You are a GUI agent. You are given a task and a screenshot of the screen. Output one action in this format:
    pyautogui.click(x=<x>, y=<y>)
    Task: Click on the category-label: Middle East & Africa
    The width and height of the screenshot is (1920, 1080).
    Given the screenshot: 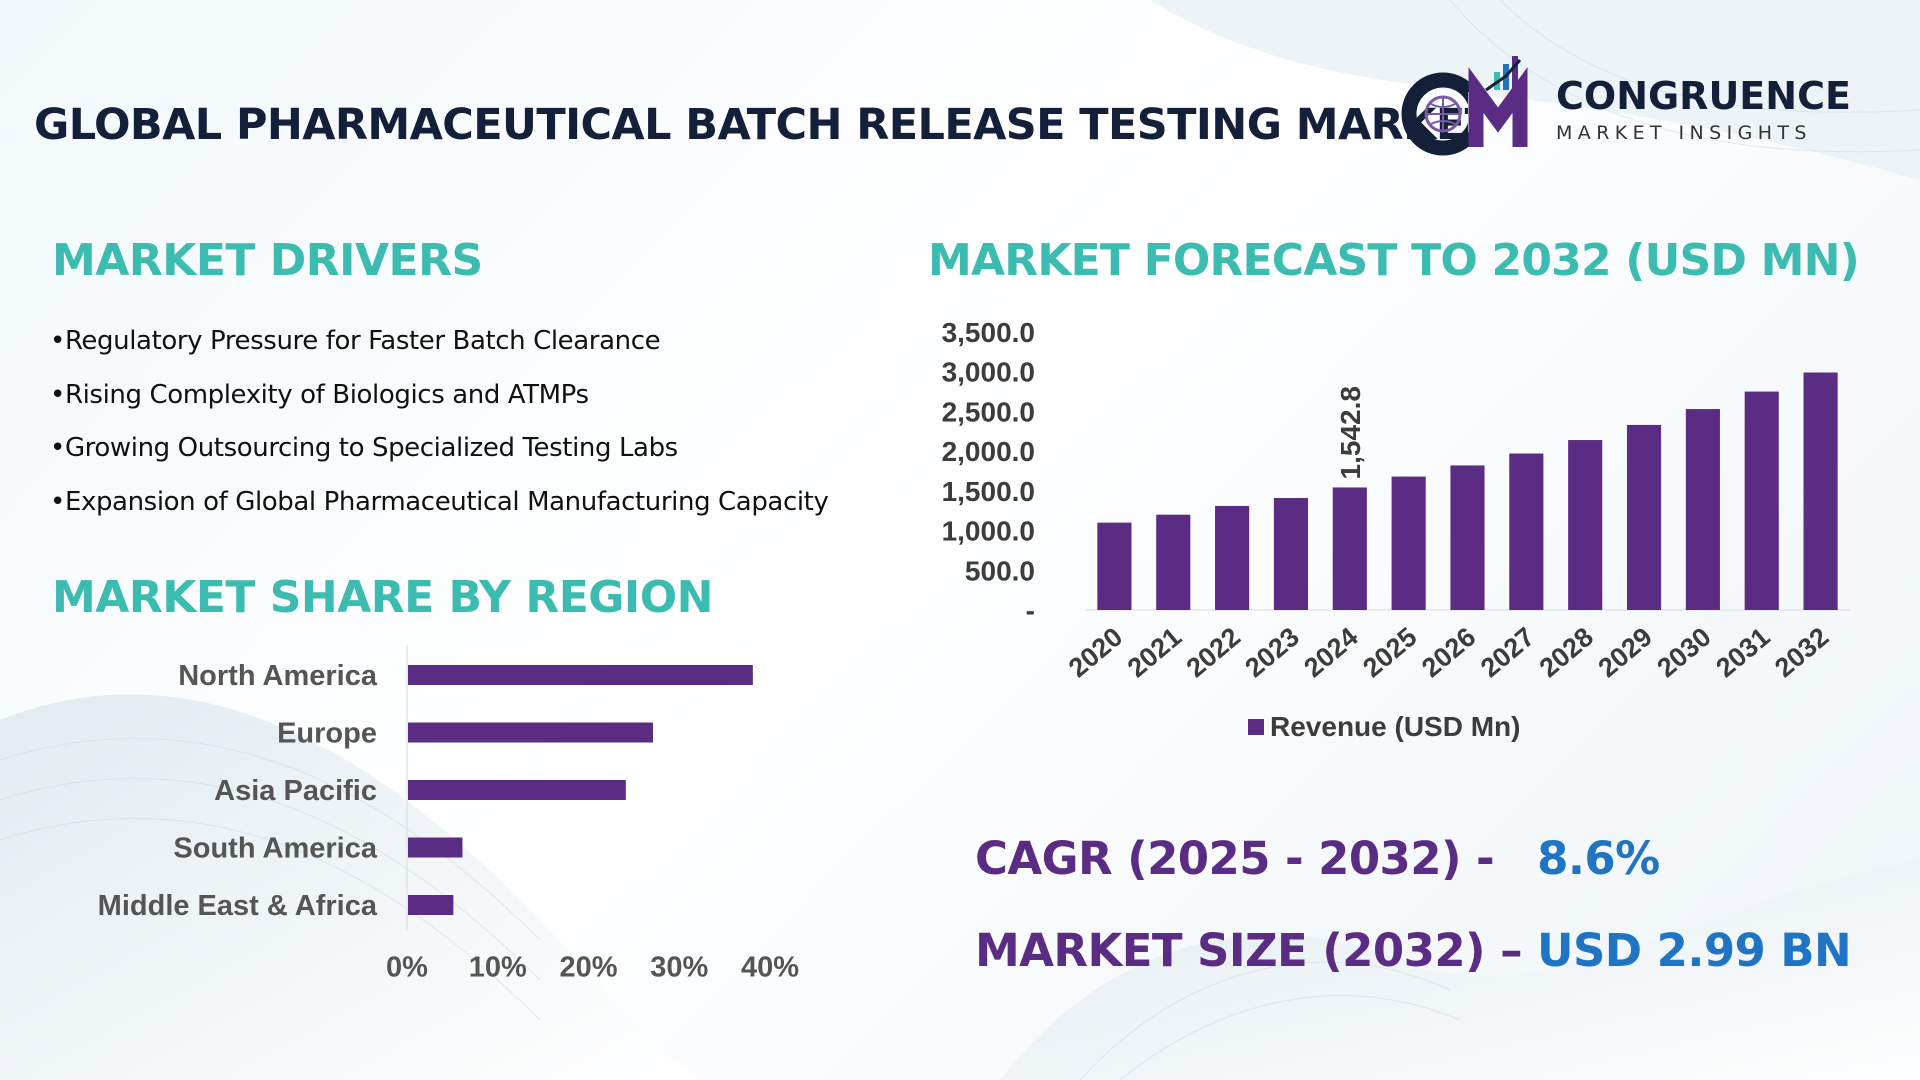 What is the action you would take?
    pyautogui.click(x=238, y=906)
    